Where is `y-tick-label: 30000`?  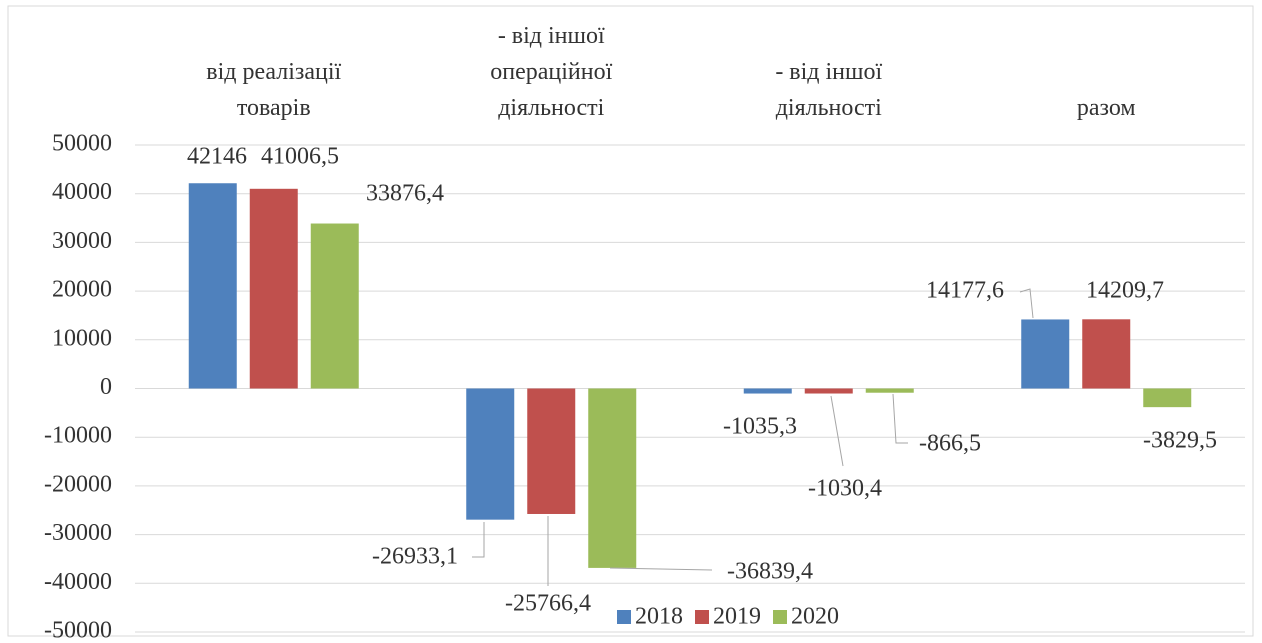 y-tick-label: 30000 is located at coordinates (82, 241).